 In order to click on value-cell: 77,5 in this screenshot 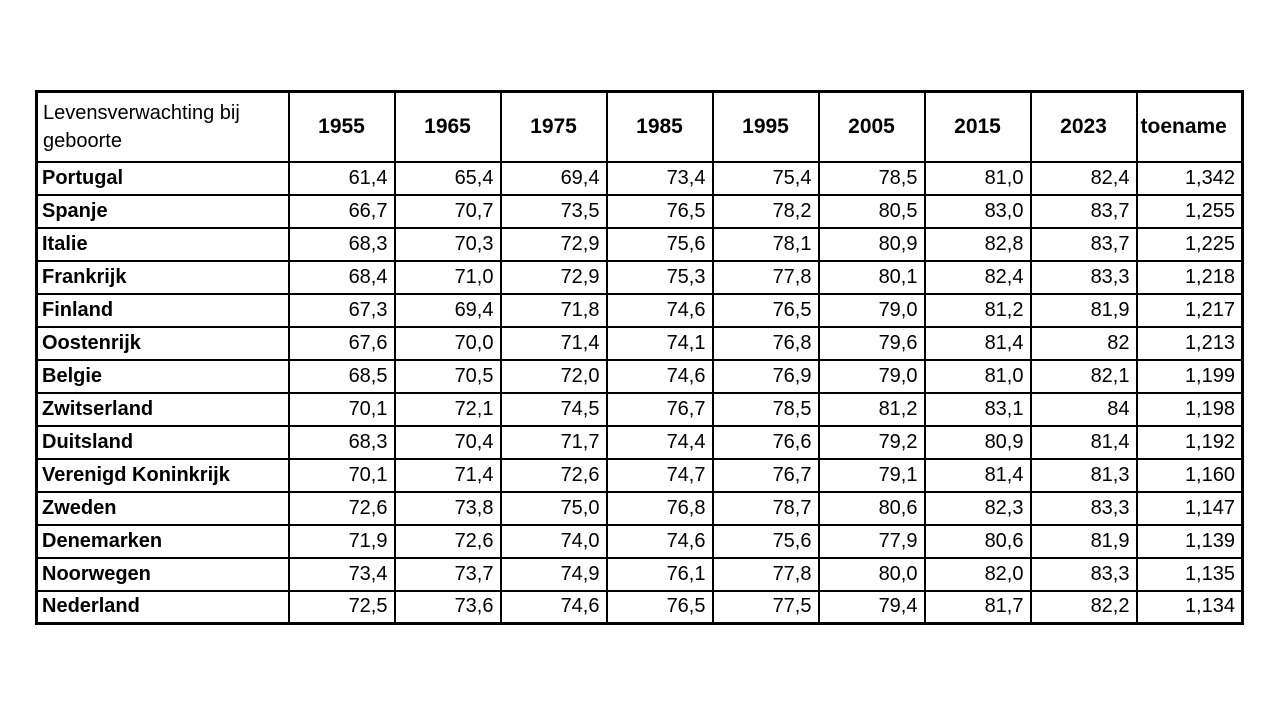, I will do `click(765, 607)`.